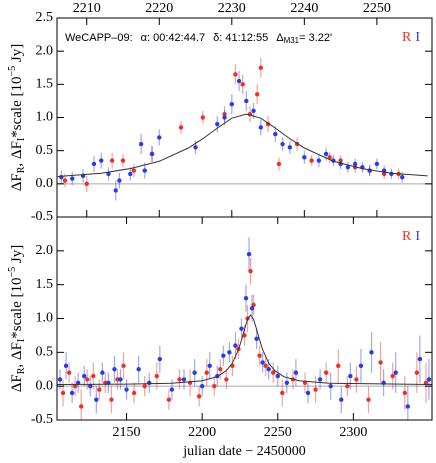 The width and height of the screenshot is (436, 463). I want to click on x-tick-label: 2220, so click(159, 8).